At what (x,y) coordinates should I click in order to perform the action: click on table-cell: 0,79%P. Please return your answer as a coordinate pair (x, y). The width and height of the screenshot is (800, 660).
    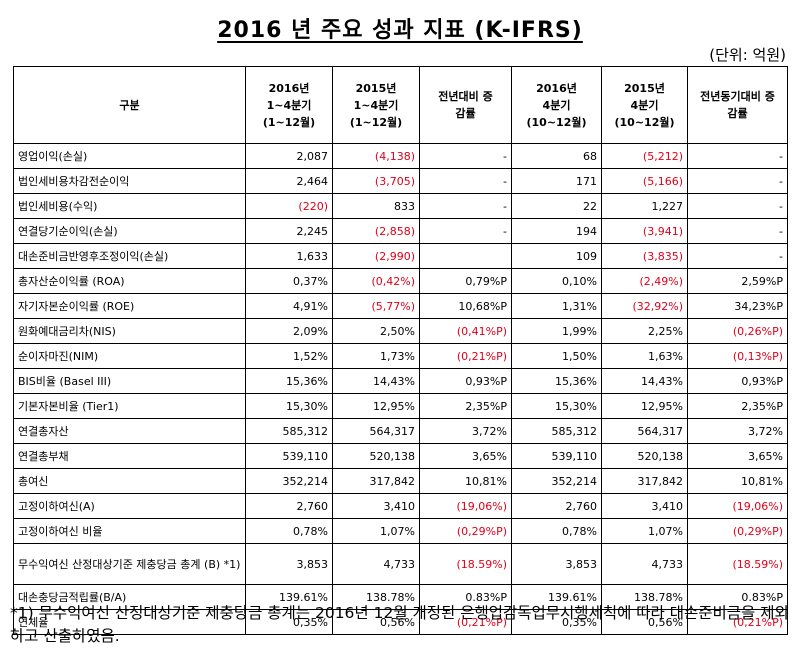
    Looking at the image, I should click on (465, 281).